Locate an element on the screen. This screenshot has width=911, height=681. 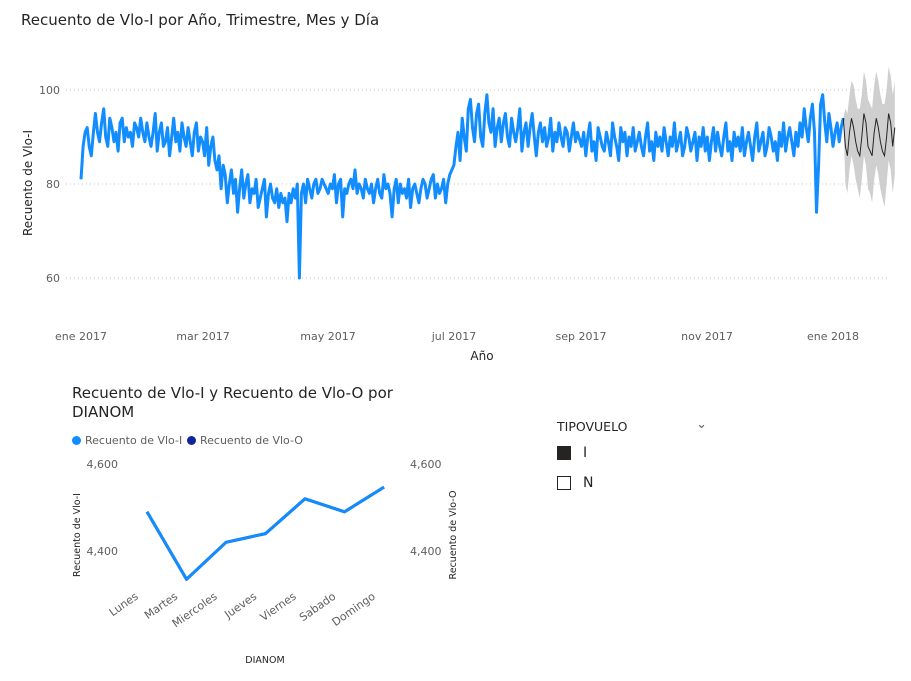
y-tick-100: 100 is located at coordinates (49, 90).